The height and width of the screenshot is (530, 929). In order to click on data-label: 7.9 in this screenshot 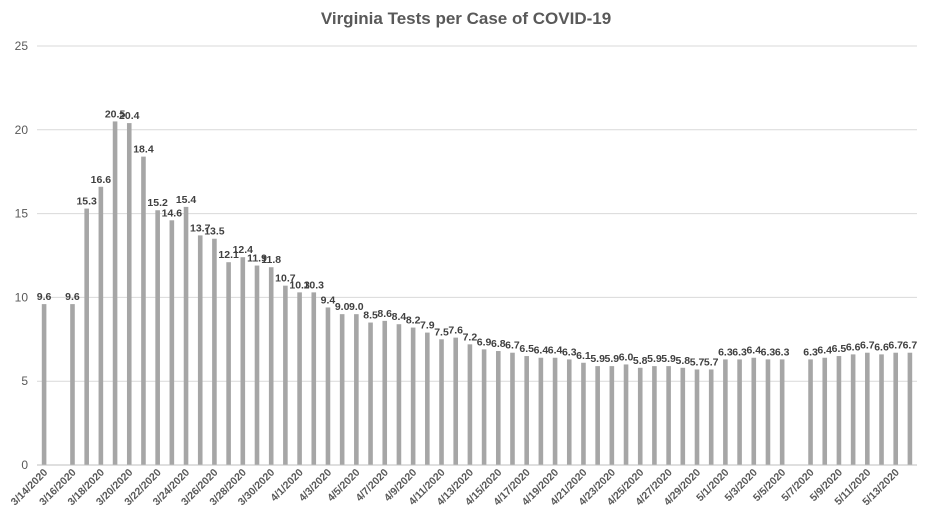, I will do `click(427, 326)`.